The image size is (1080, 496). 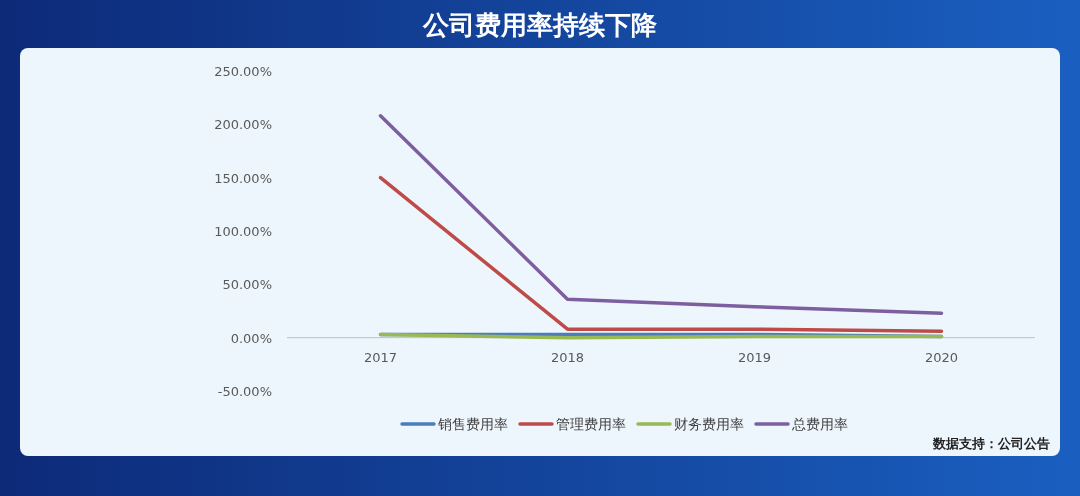 I want to click on legend-label: 总费用率, so click(x=819, y=424).